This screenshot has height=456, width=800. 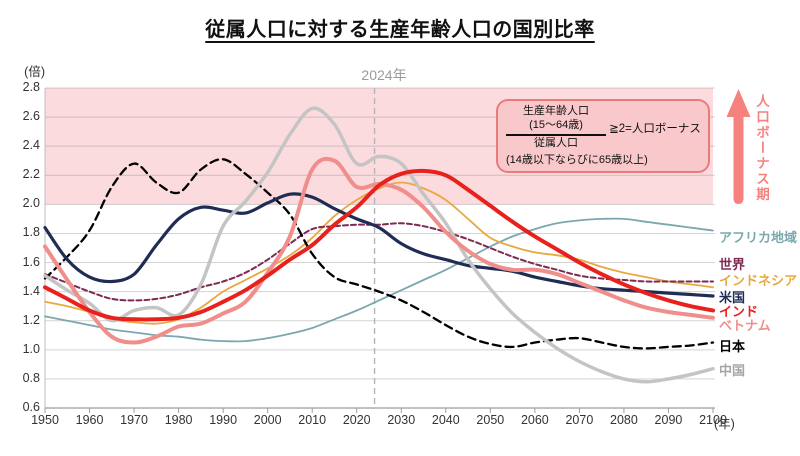 What do you see at coordinates (31, 174) in the screenshot?
I see `y-tick-label: 2.2` at bounding box center [31, 174].